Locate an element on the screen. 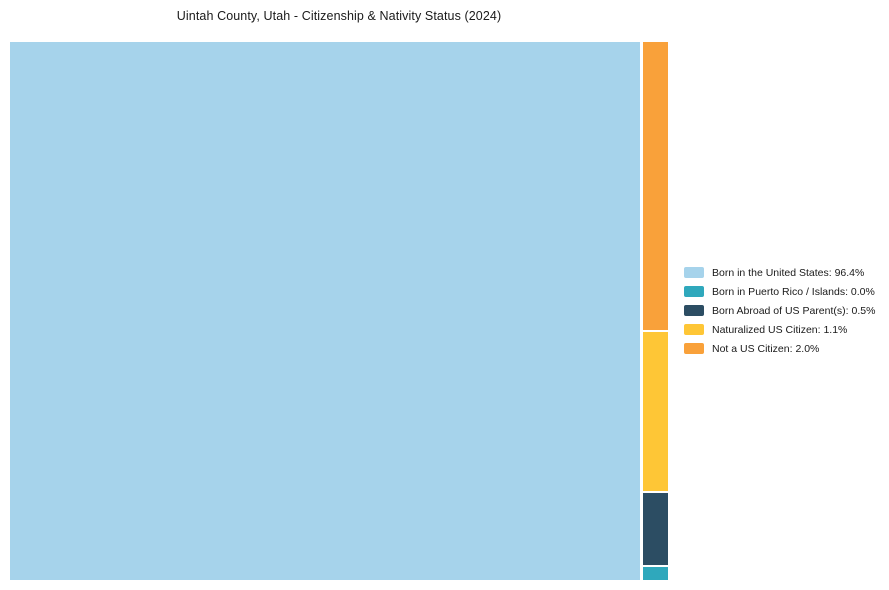 The image size is (889, 590). legend-label: Not a US Citizen: 2.0% is located at coordinates (766, 348).